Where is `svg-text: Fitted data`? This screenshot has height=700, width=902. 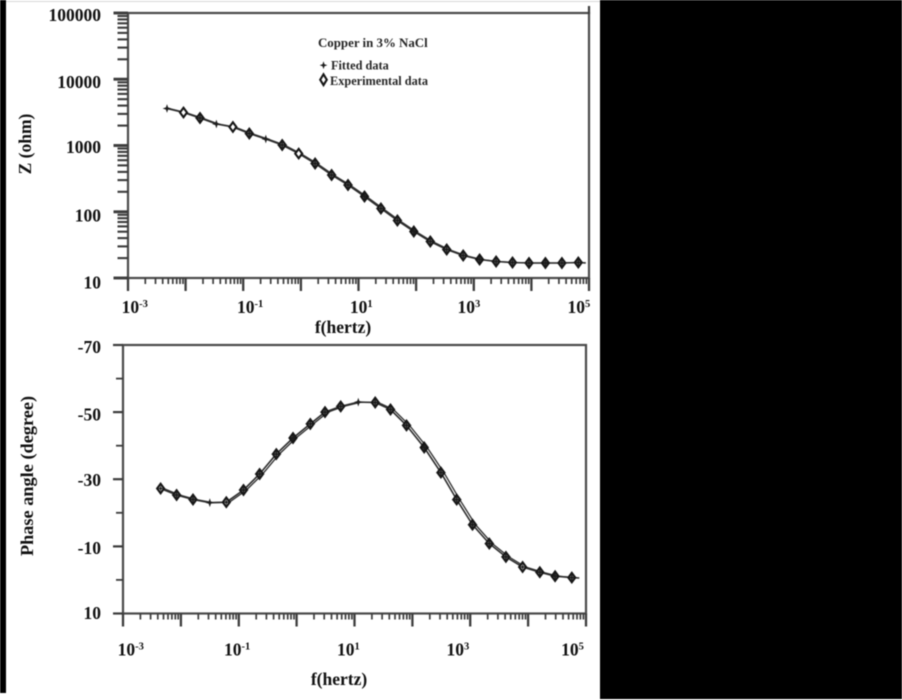
svg-text: Fitted data is located at coordinates (360, 65).